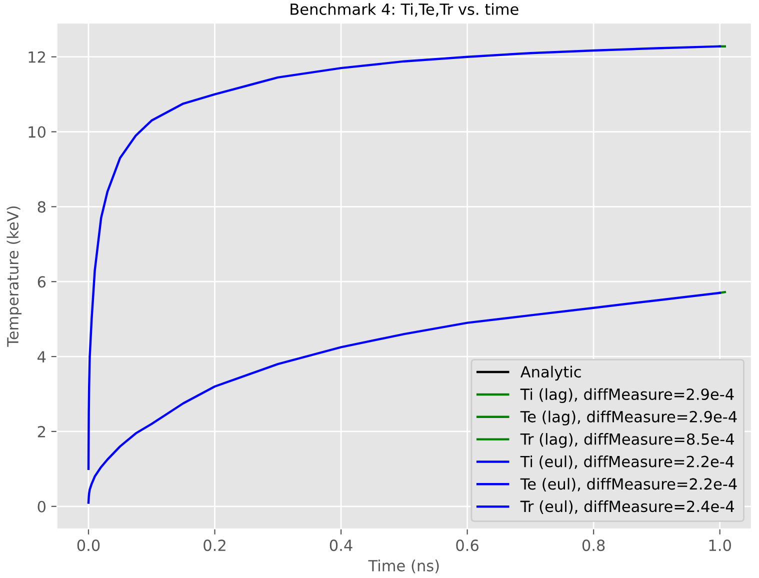 The height and width of the screenshot is (578, 759). What do you see at coordinates (88, 546) in the screenshot?
I see `x-tick-label: 0.0` at bounding box center [88, 546].